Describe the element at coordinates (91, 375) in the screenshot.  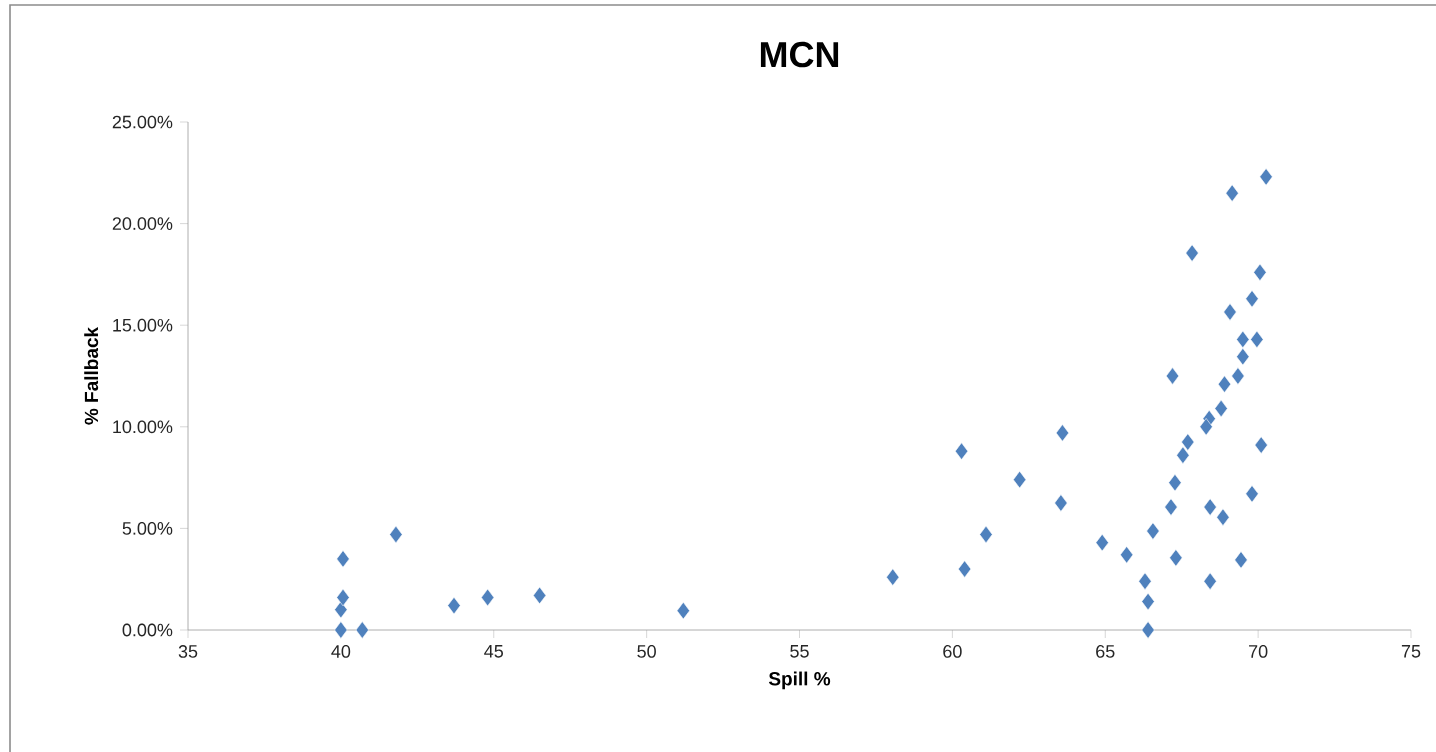
I see `y-axis-title: % Fallback` at that location.